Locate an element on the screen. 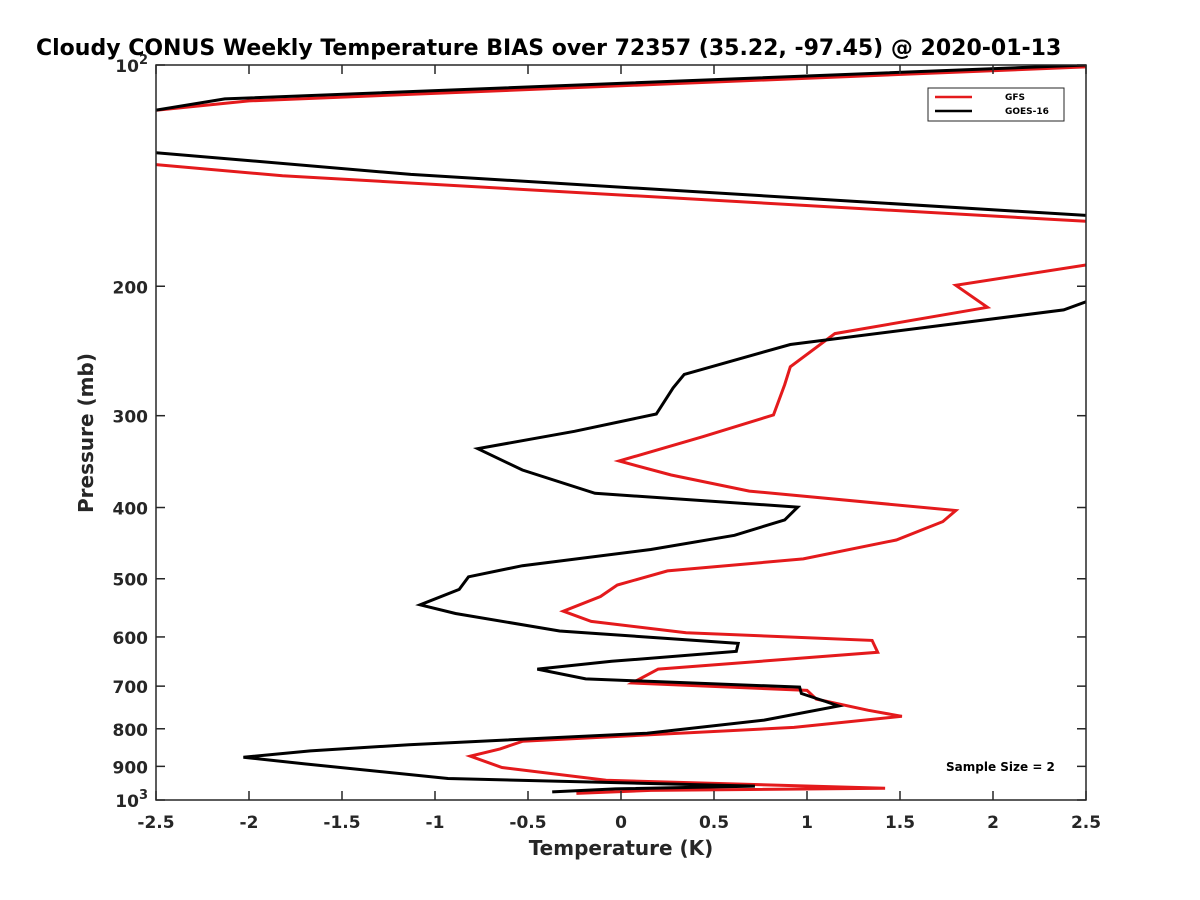 This screenshot has height=900, width=1200. x-tick-label: 1.5 is located at coordinates (900, 823).